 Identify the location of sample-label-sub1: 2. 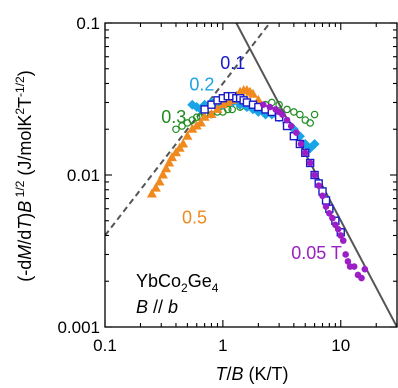
(184, 288).